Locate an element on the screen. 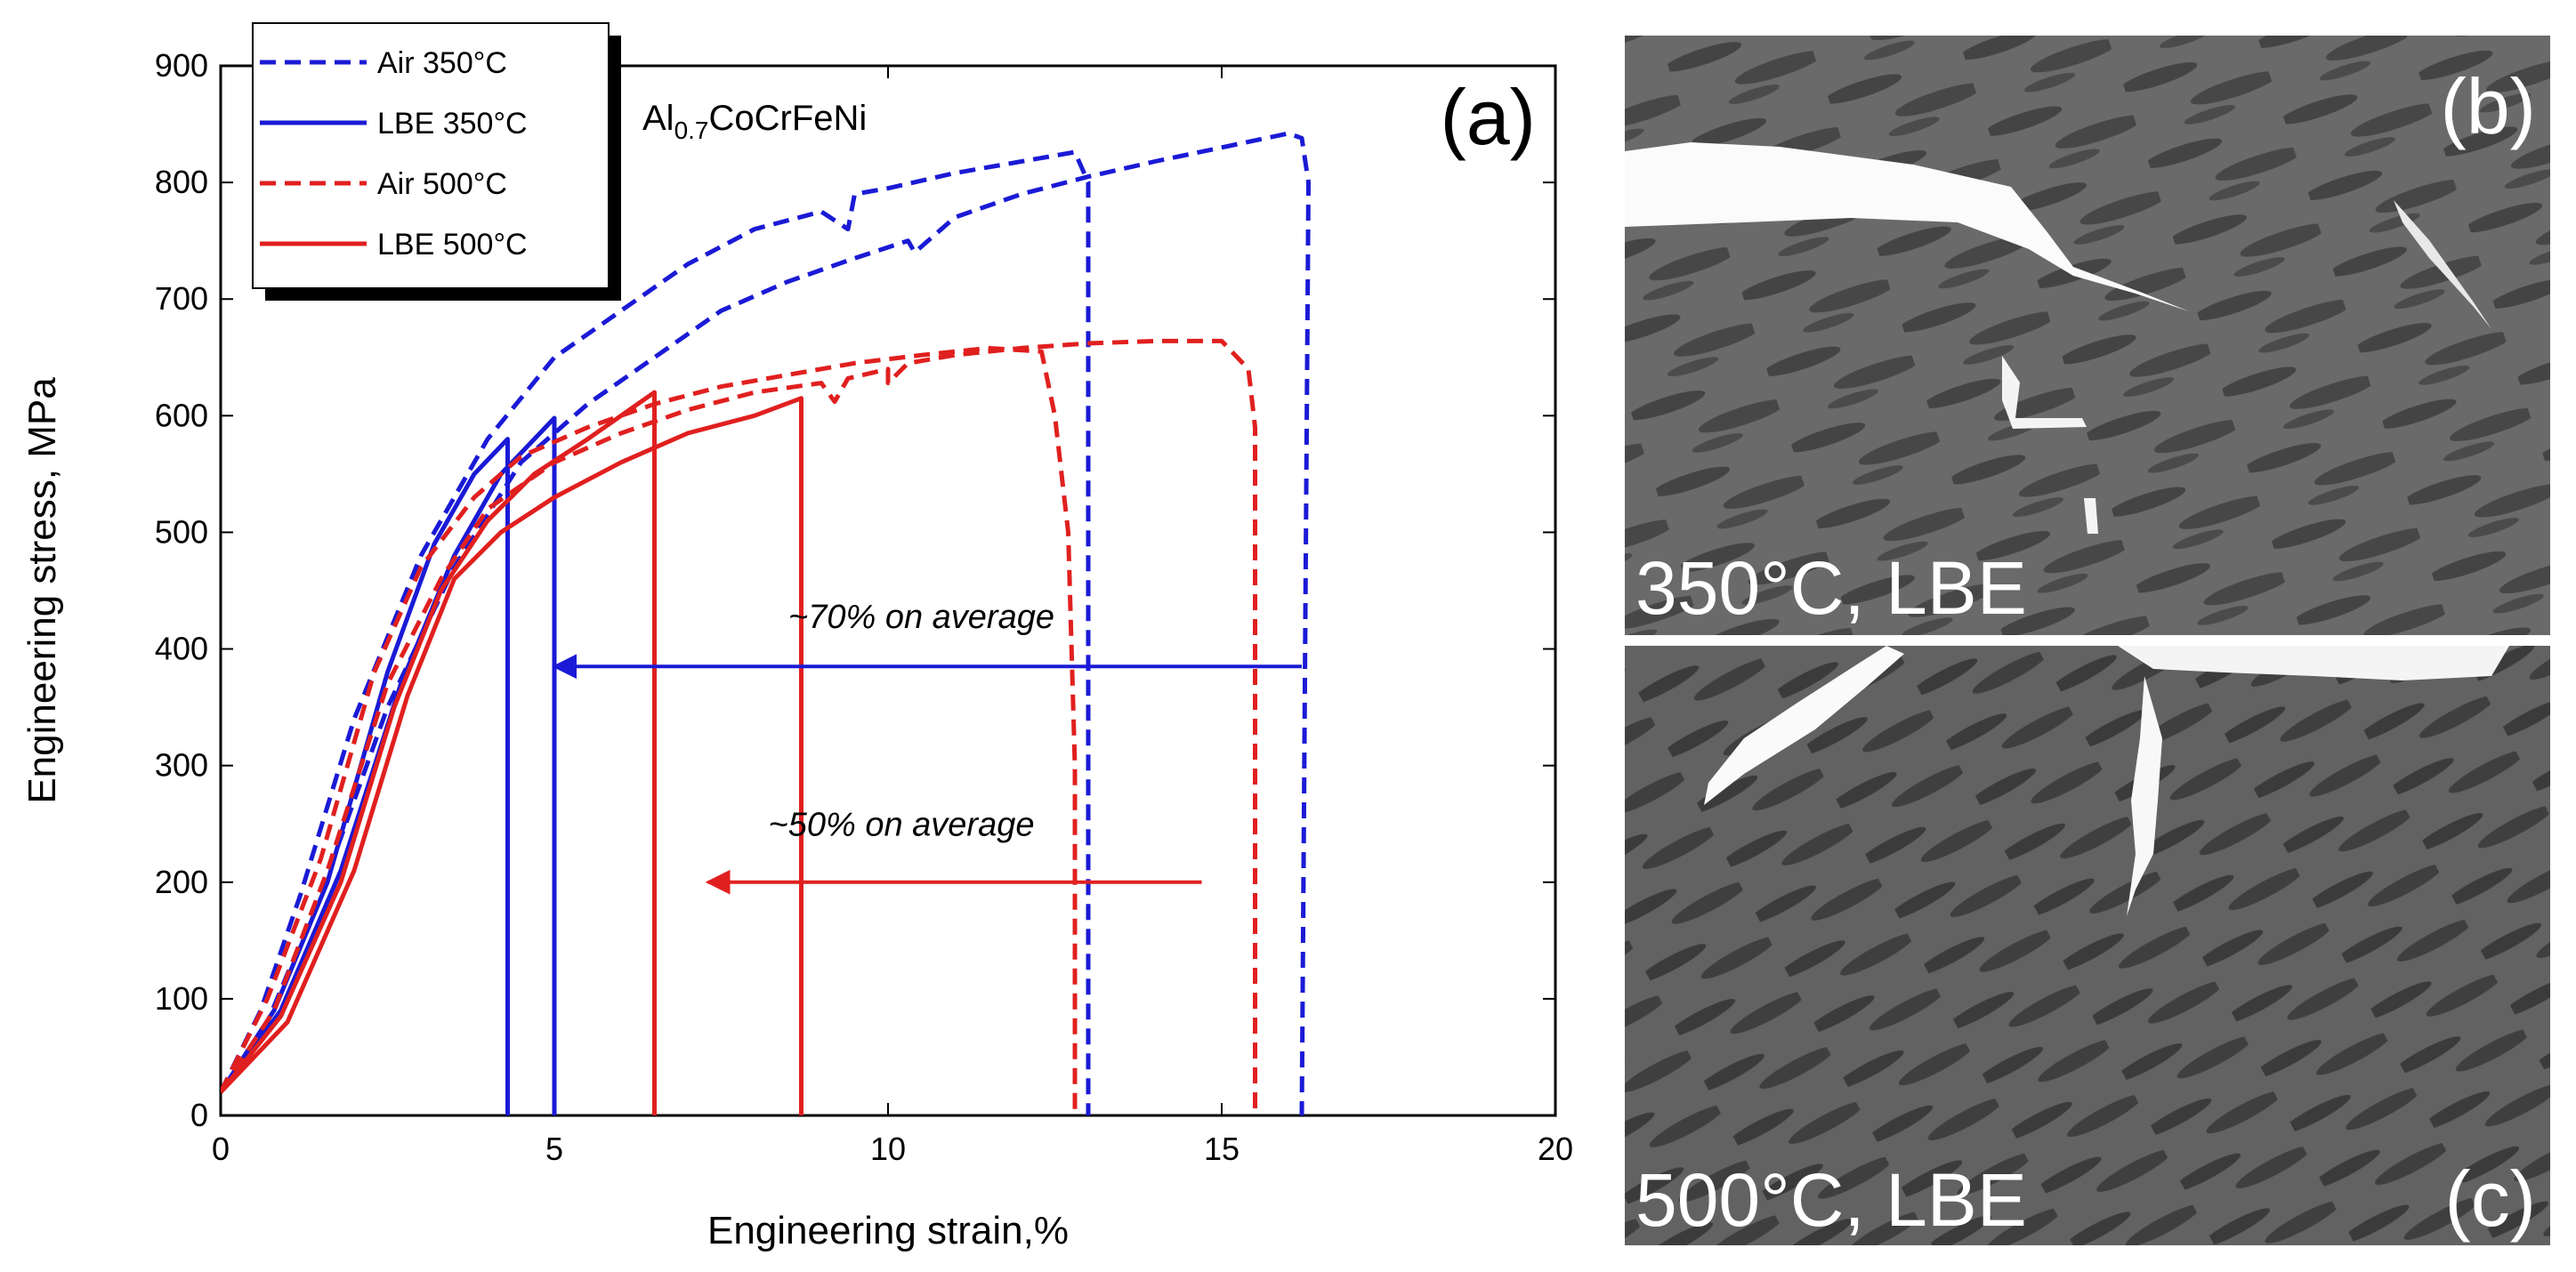  alloy-label: Al0.7CoCrFeNi is located at coordinates (754, 122).